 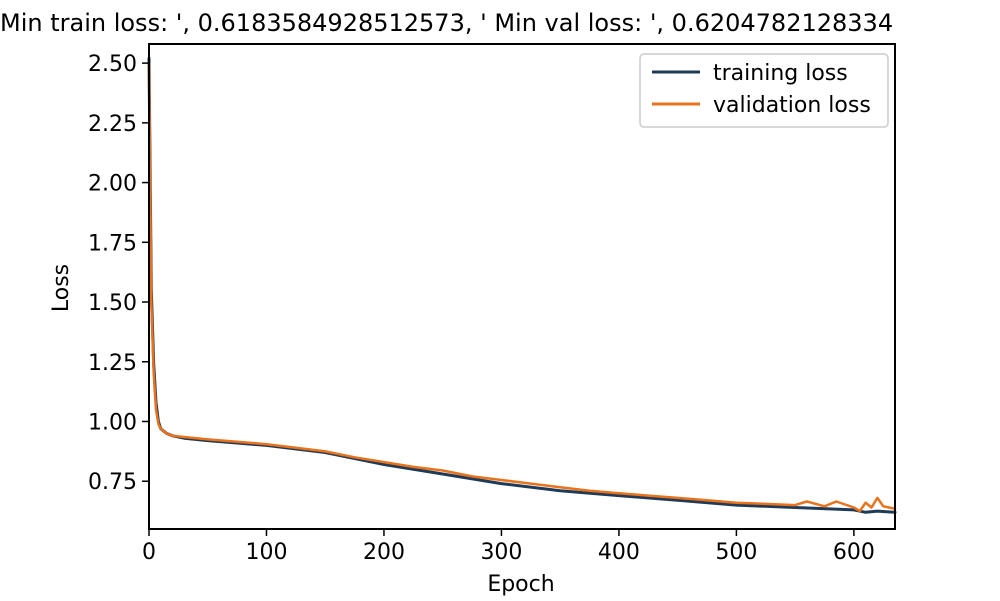 What do you see at coordinates (384, 552) in the screenshot?
I see `x-tick-label: 200` at bounding box center [384, 552].